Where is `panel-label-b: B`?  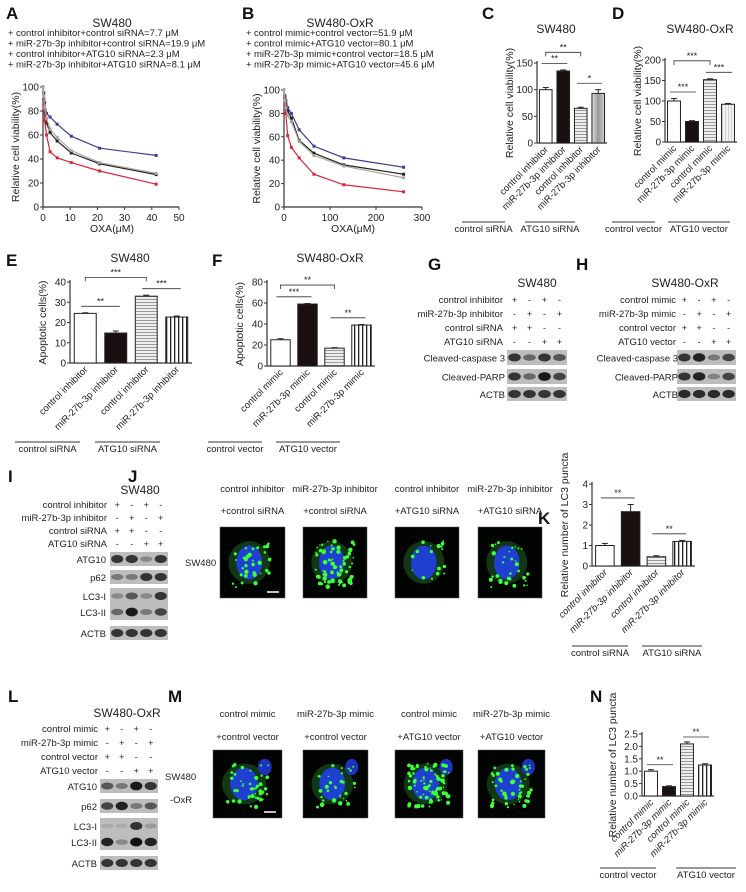
panel-label-b: B is located at coordinates (248, 13).